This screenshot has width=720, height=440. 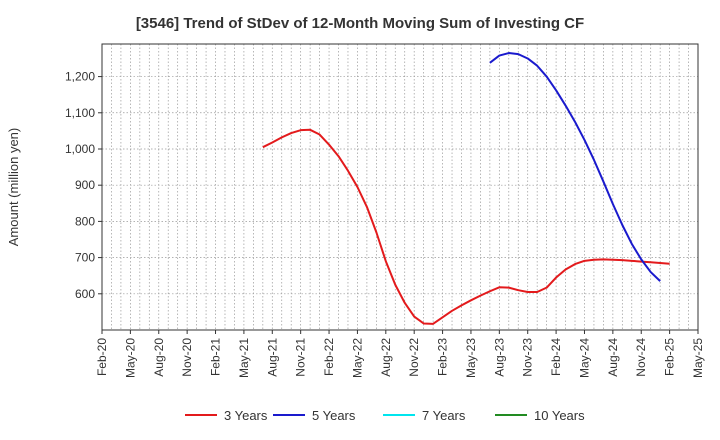 What do you see at coordinates (102, 357) in the screenshot?
I see `x-tick-label: Feb-20` at bounding box center [102, 357].